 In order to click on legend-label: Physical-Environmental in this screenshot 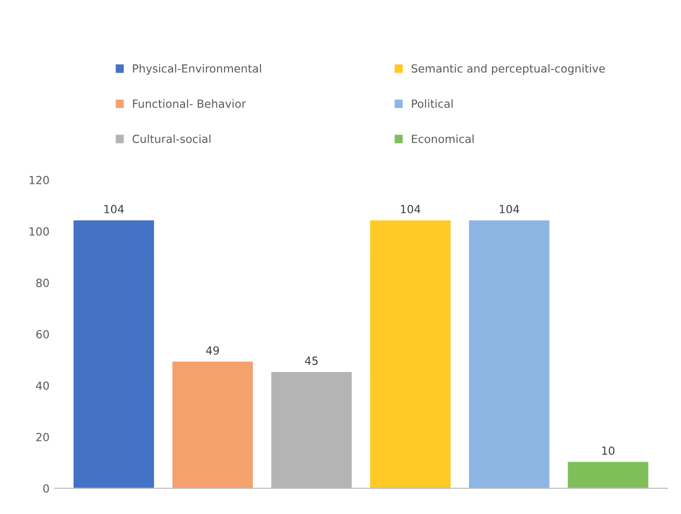, I will do `click(197, 69)`.